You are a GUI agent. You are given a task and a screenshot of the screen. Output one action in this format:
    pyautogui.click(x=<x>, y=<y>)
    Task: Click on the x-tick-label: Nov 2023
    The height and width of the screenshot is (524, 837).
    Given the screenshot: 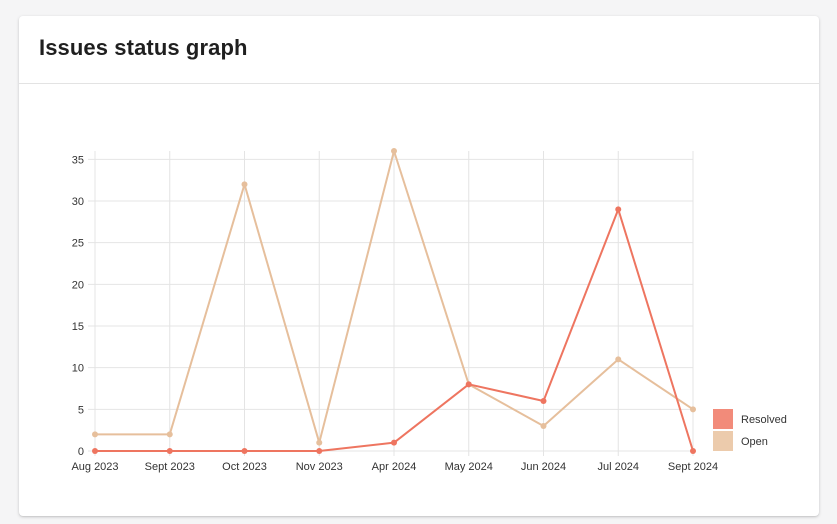 What is the action you would take?
    pyautogui.click(x=319, y=467)
    